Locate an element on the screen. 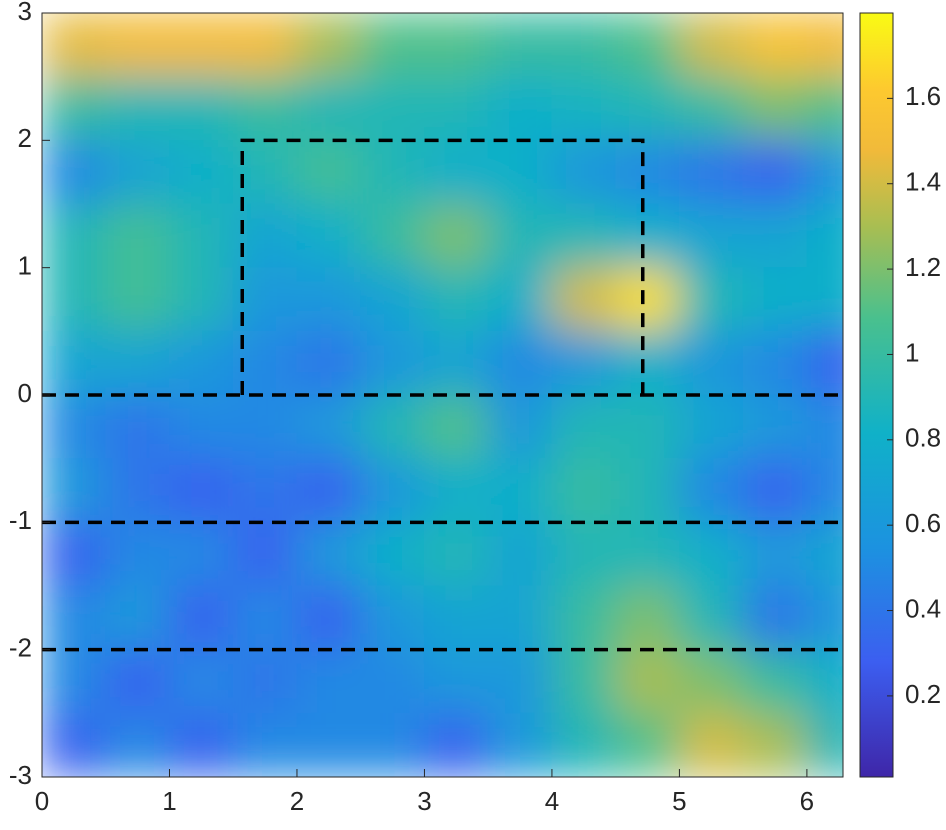 This screenshot has height=830, width=946. colorbar-tick-label: 1.6 is located at coordinates (923, 96).